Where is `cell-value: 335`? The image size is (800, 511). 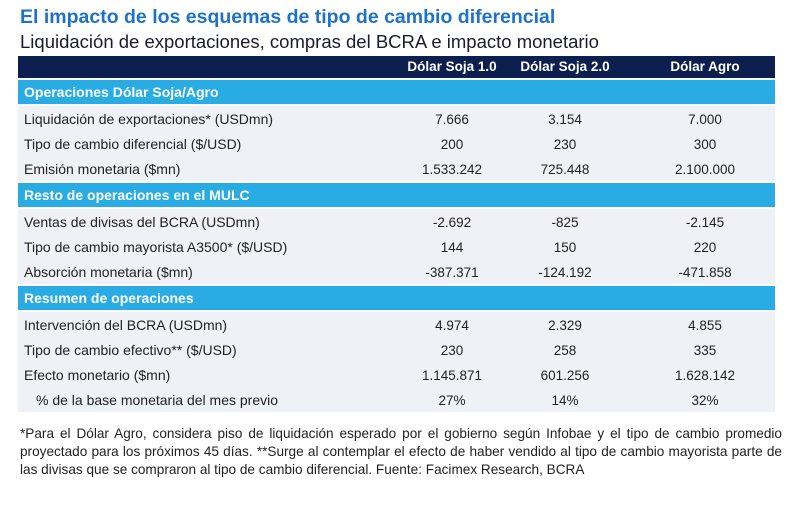
cell-value: 335 is located at coordinates (705, 350).